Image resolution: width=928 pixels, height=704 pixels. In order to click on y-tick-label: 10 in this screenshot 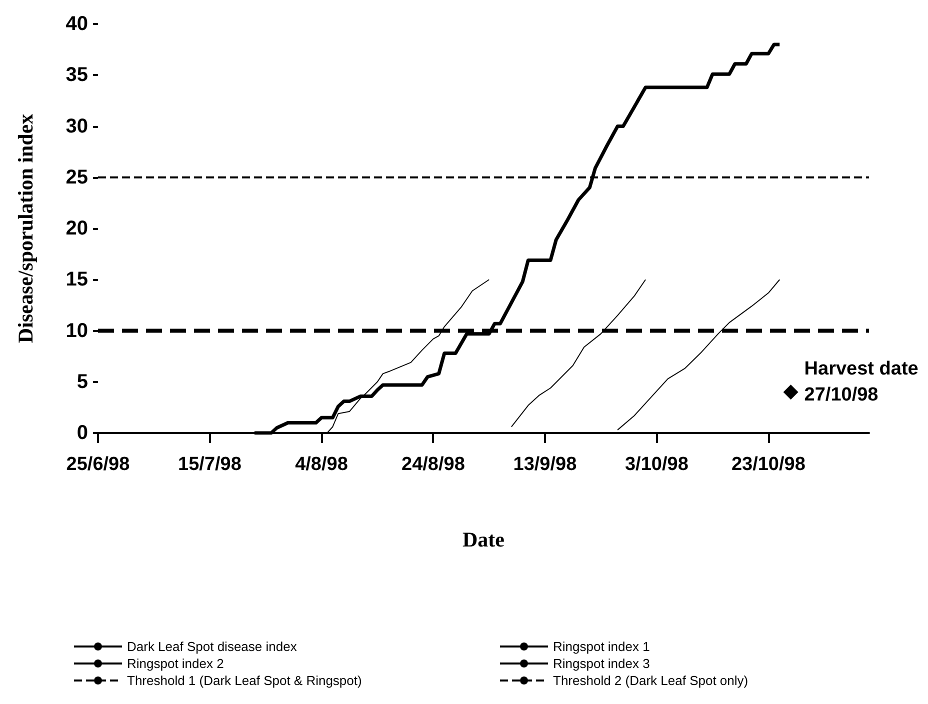, I will do `click(77, 331)`.